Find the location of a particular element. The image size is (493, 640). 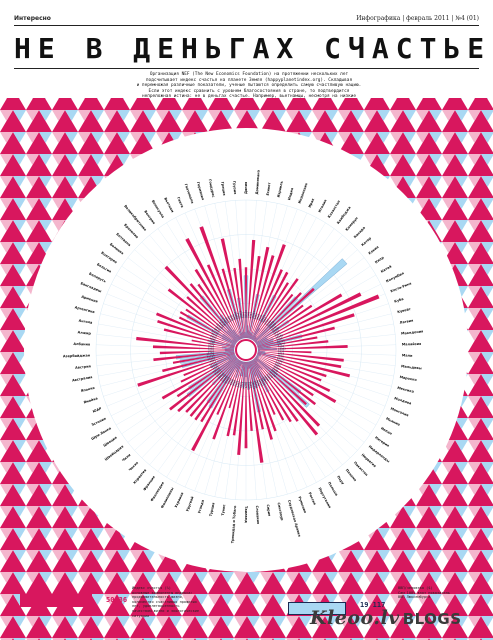

gdp-value-label: 1550 is located at coordinates (277, 367).